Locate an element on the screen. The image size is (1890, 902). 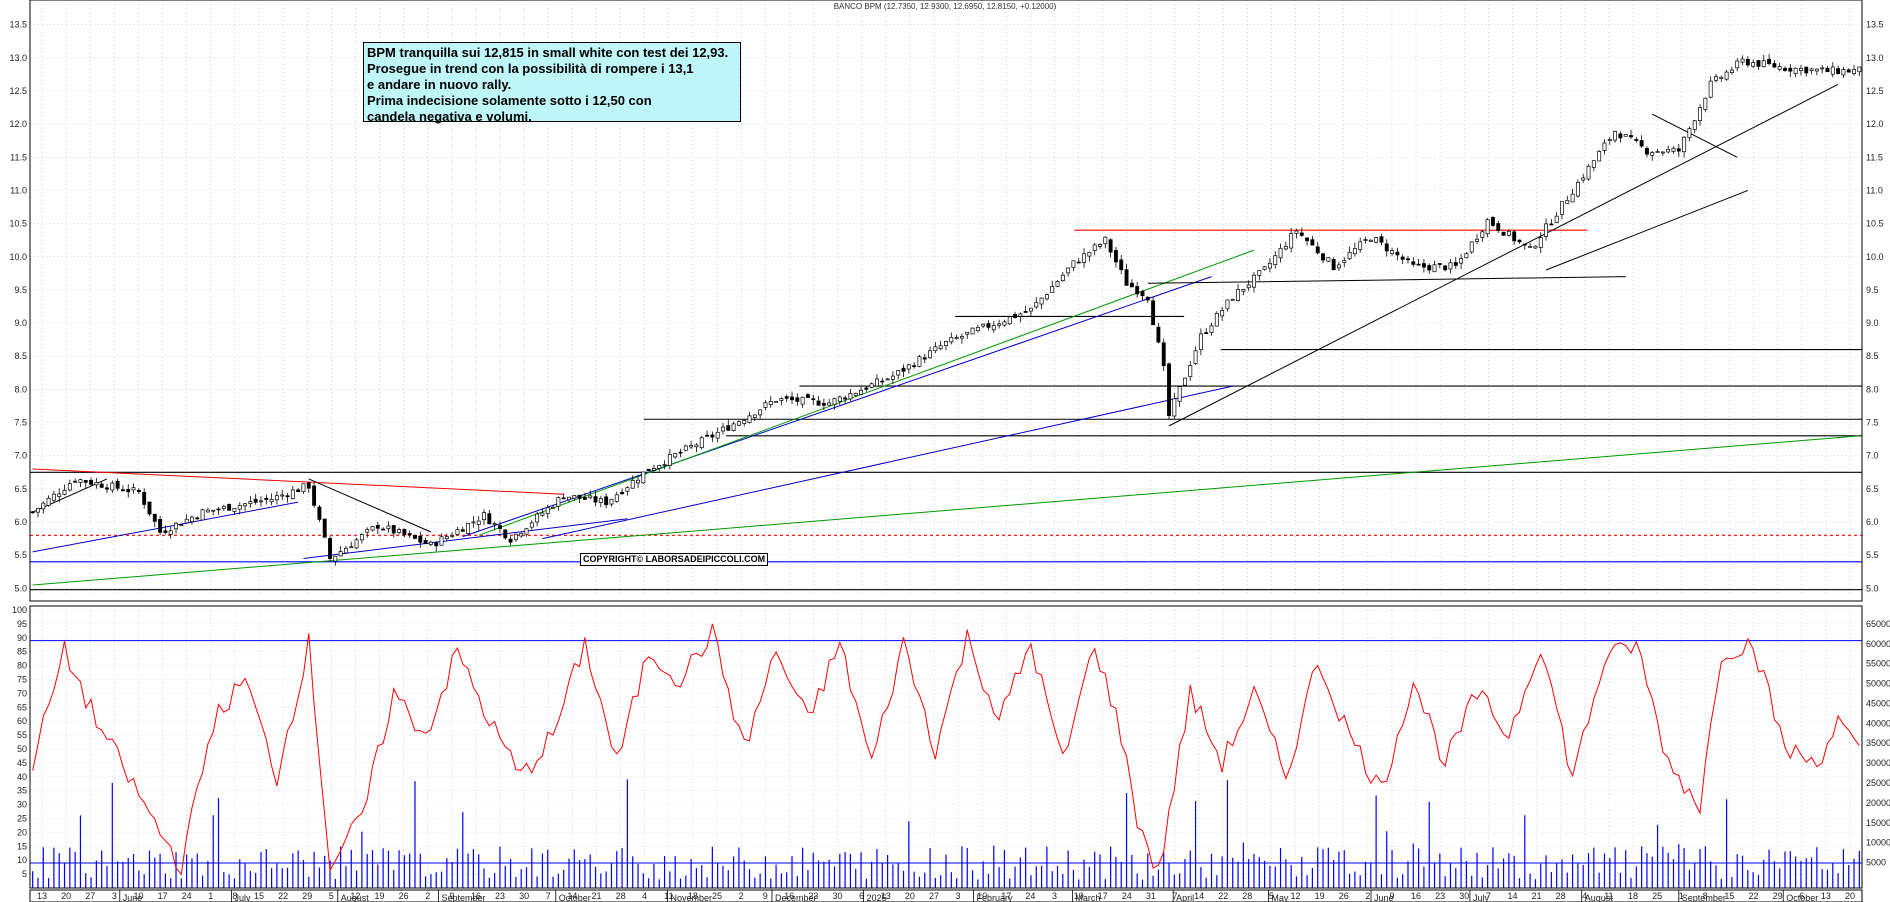
price-tick-label-left: 12.5 is located at coordinates (18, 91).